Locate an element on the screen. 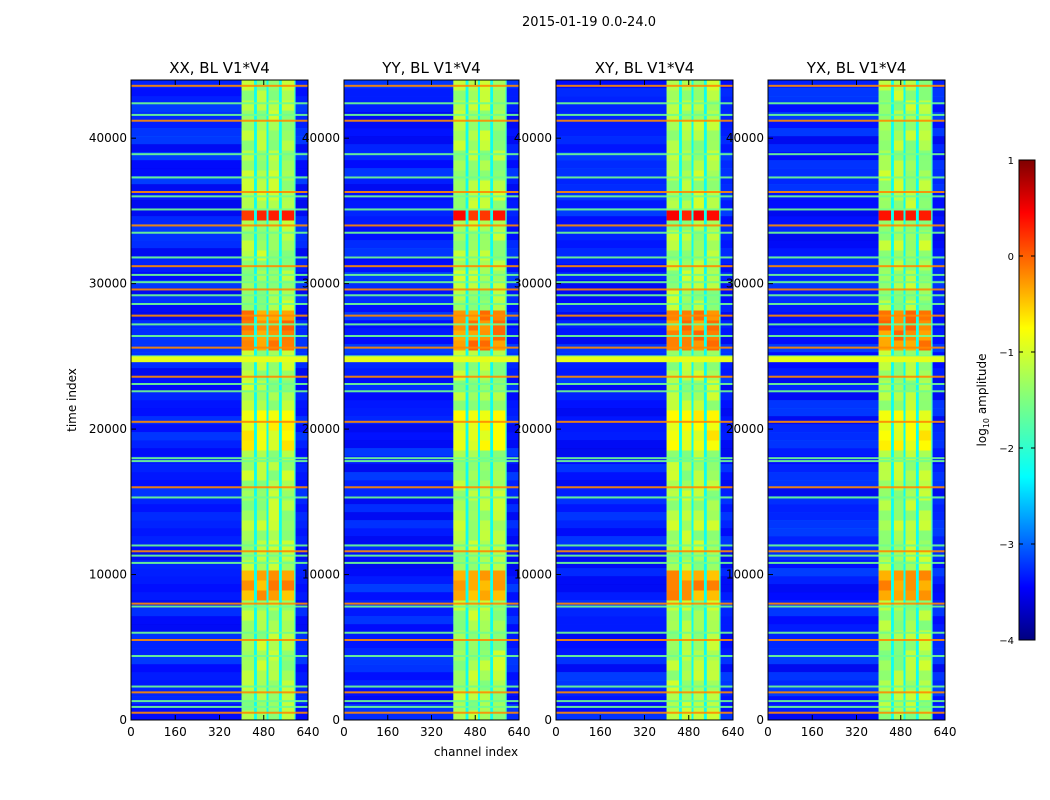  y-tick-label: 30000 is located at coordinates (321, 284).